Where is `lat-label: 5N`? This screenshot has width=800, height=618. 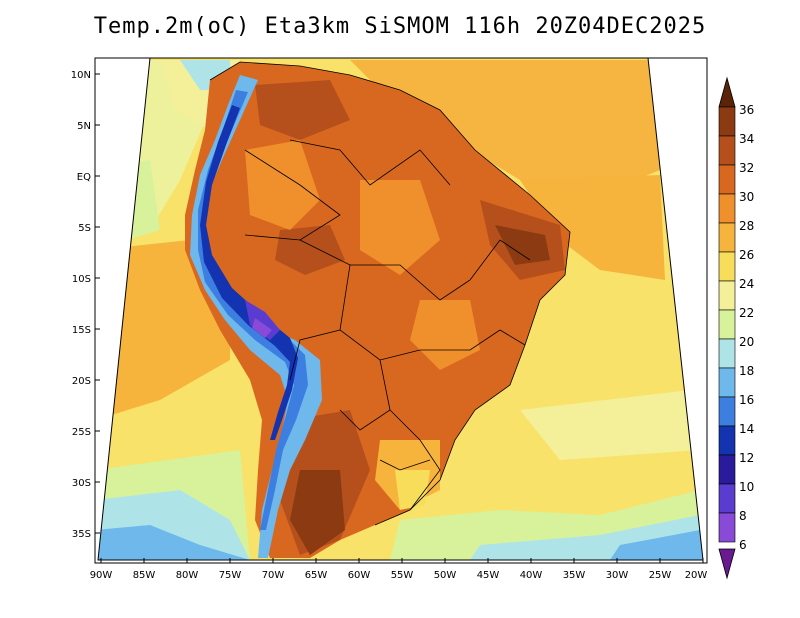 lat-label: 5N is located at coordinates (84, 126).